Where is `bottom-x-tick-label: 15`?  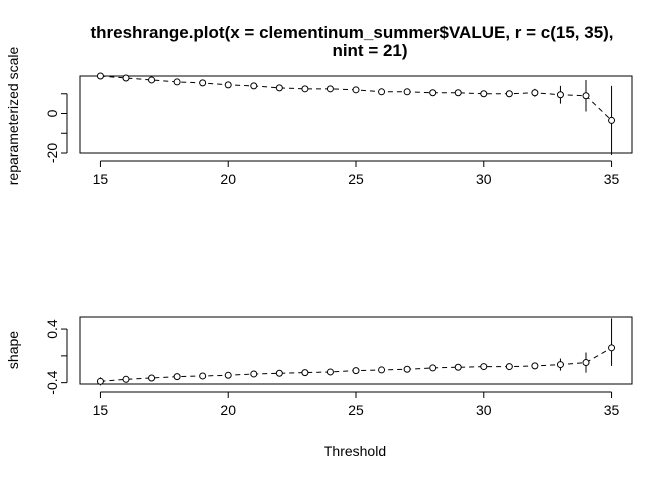
bottom-x-tick-label: 15 is located at coordinates (101, 410).